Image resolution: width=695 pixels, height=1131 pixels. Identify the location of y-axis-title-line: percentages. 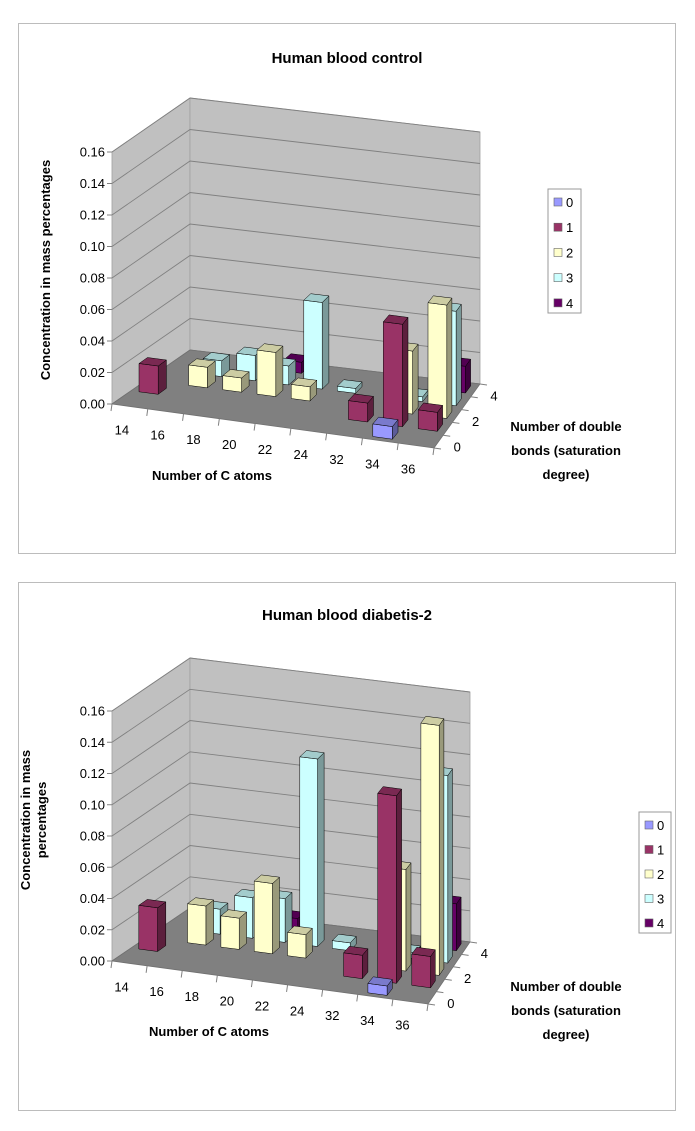
(41, 820).